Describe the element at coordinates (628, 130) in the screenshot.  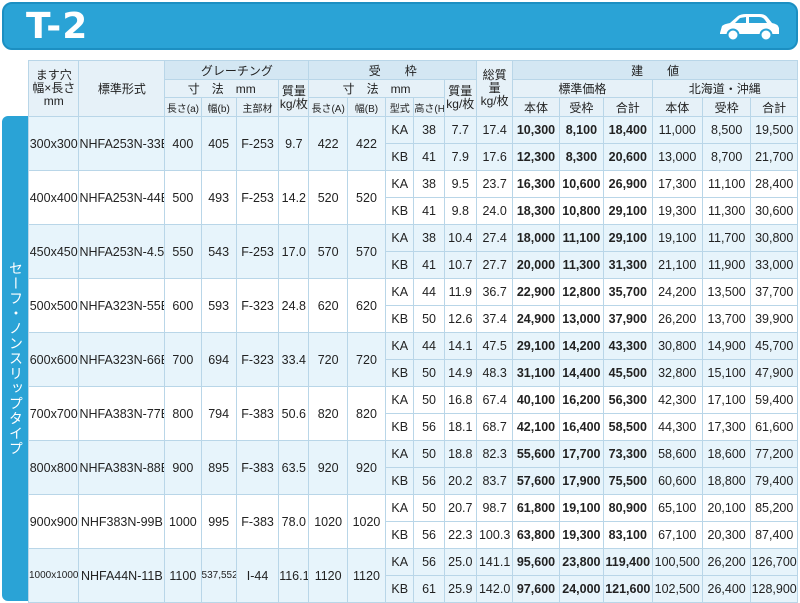
I see `cell-std-total-price: 18,400` at that location.